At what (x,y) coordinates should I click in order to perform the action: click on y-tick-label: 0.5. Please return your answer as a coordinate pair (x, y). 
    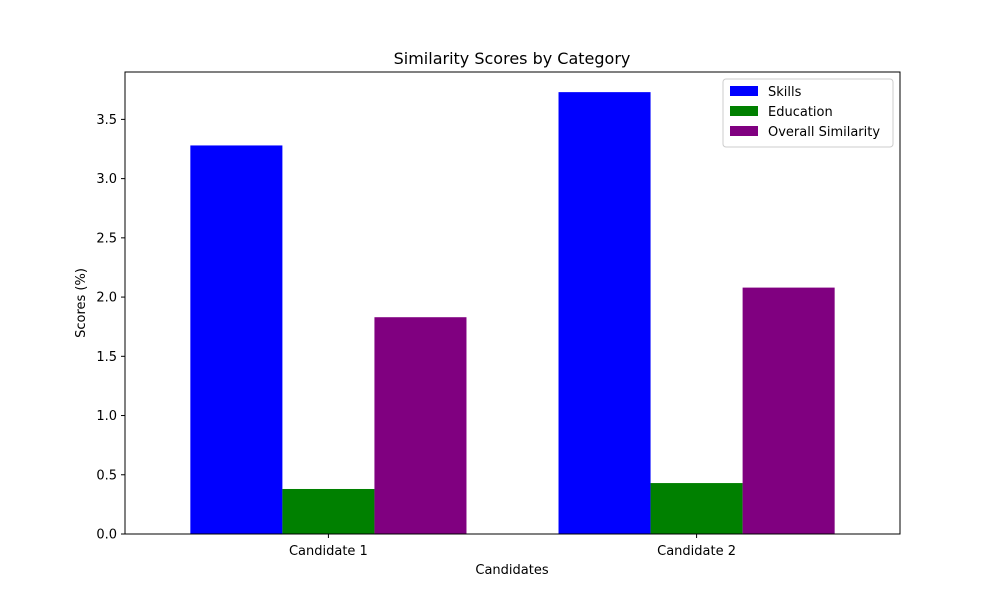
    Looking at the image, I should click on (106, 475).